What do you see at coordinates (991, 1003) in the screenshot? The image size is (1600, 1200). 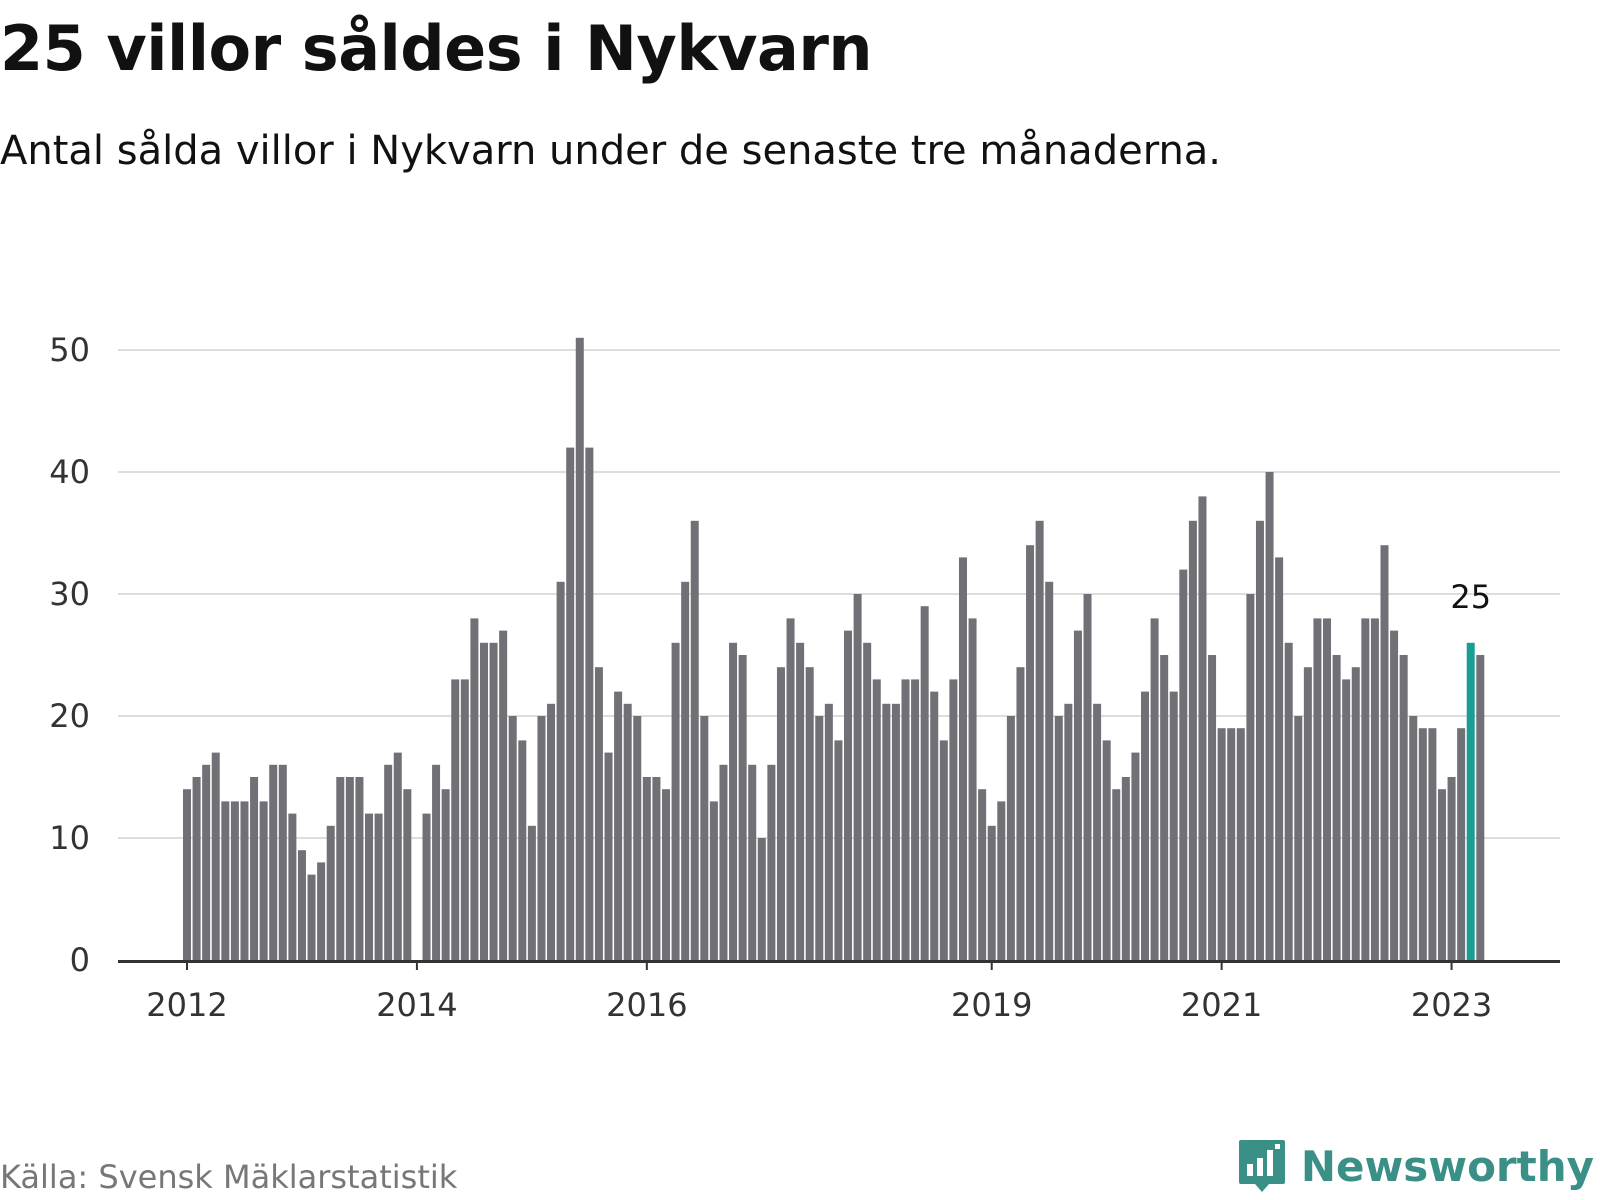 I see `x-tick-label: 2019` at bounding box center [991, 1003].